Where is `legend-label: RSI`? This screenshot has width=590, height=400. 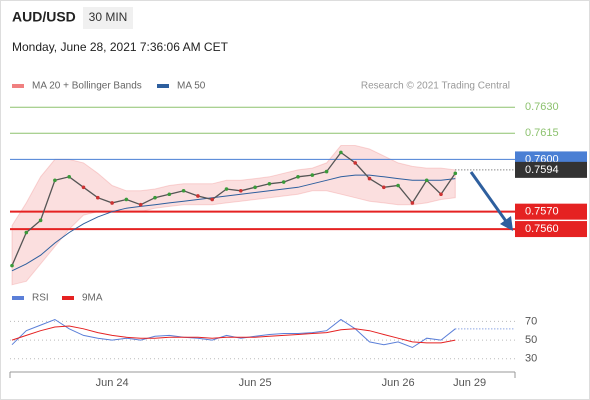 legend-label: RSI is located at coordinates (40, 298).